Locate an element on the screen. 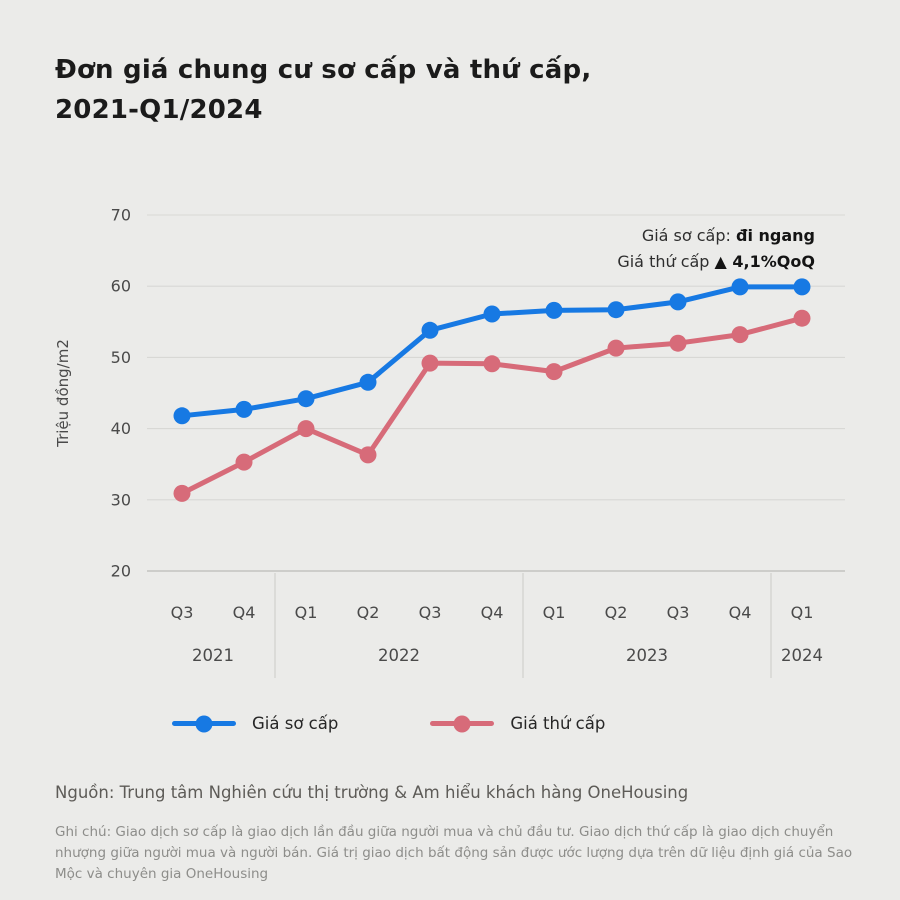  data-point-giá-thứ-cấp-3 is located at coordinates (368, 455).